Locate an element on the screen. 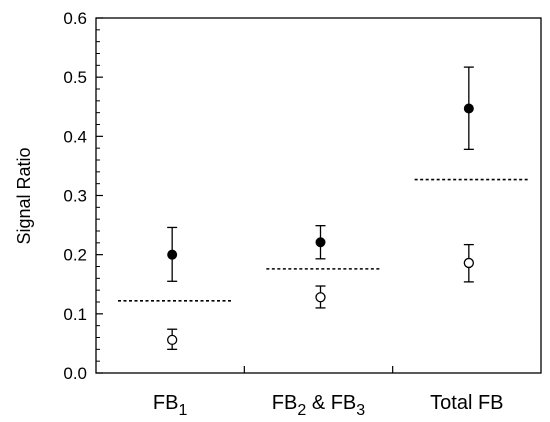  y-axis: 0.0 0.1 0.2 0.3 0.4 0.5 0.6 is located at coordinates (83, 196).